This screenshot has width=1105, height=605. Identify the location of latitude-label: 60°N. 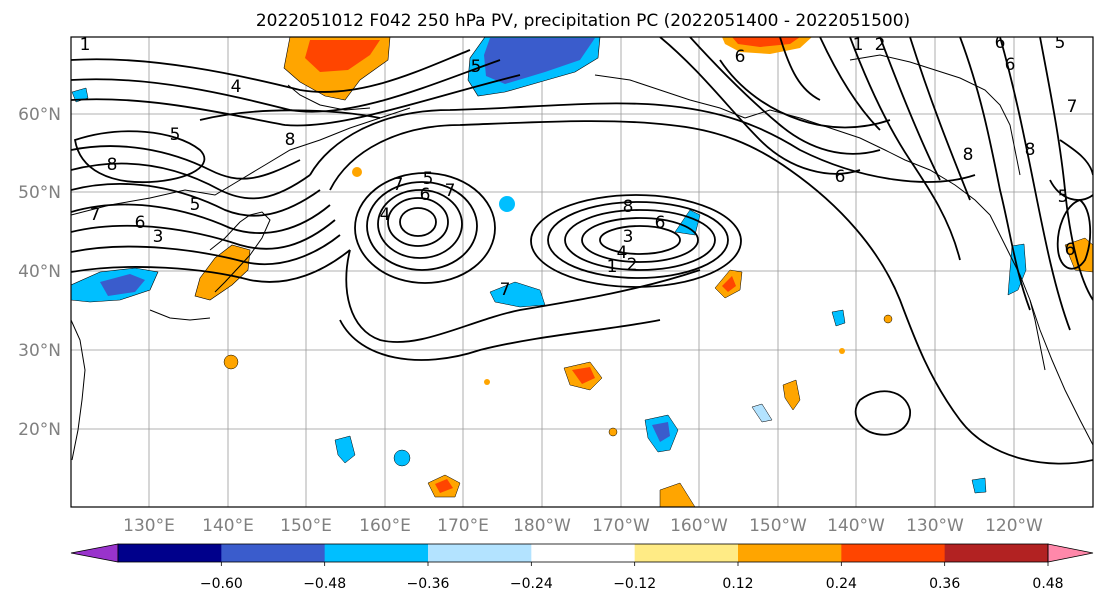
(39, 115).